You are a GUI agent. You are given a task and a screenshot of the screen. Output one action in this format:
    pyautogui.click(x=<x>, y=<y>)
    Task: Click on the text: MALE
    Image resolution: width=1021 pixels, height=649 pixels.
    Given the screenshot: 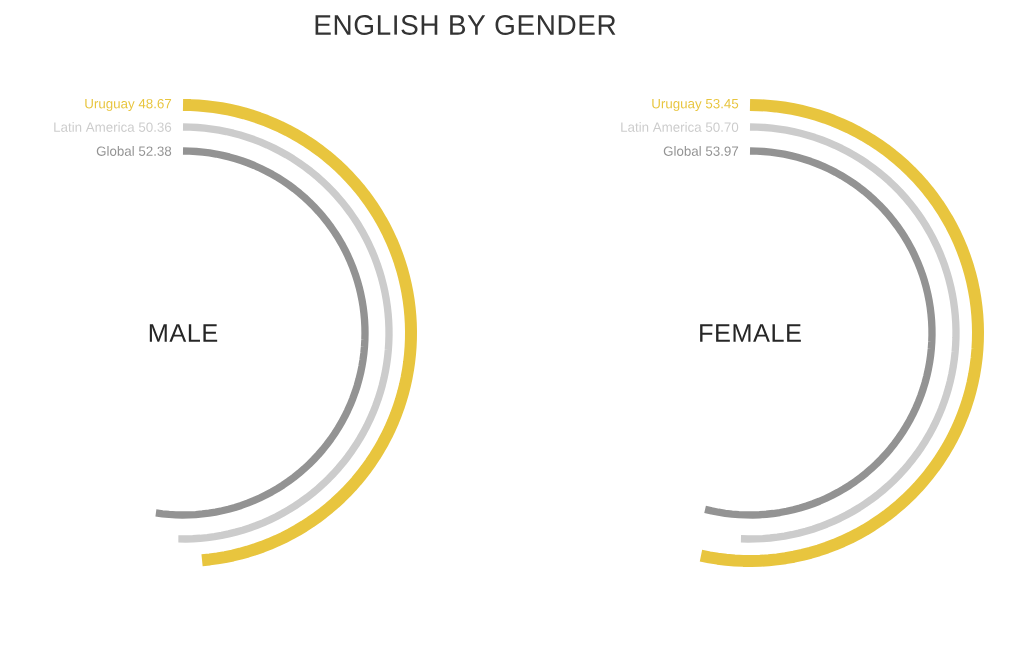 What is the action you would take?
    pyautogui.click(x=183, y=333)
    